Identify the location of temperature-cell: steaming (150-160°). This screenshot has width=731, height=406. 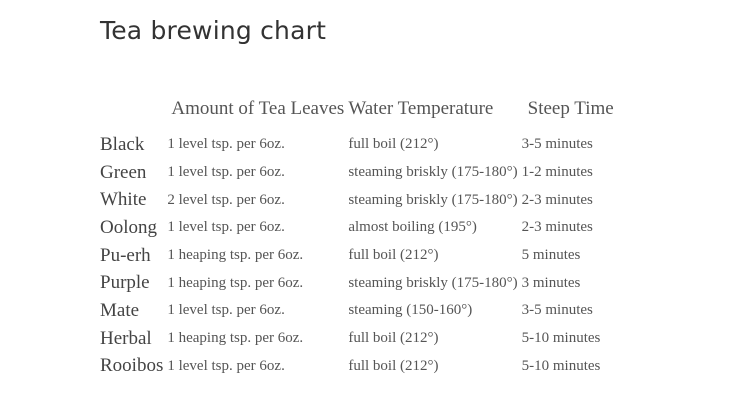
(410, 310).